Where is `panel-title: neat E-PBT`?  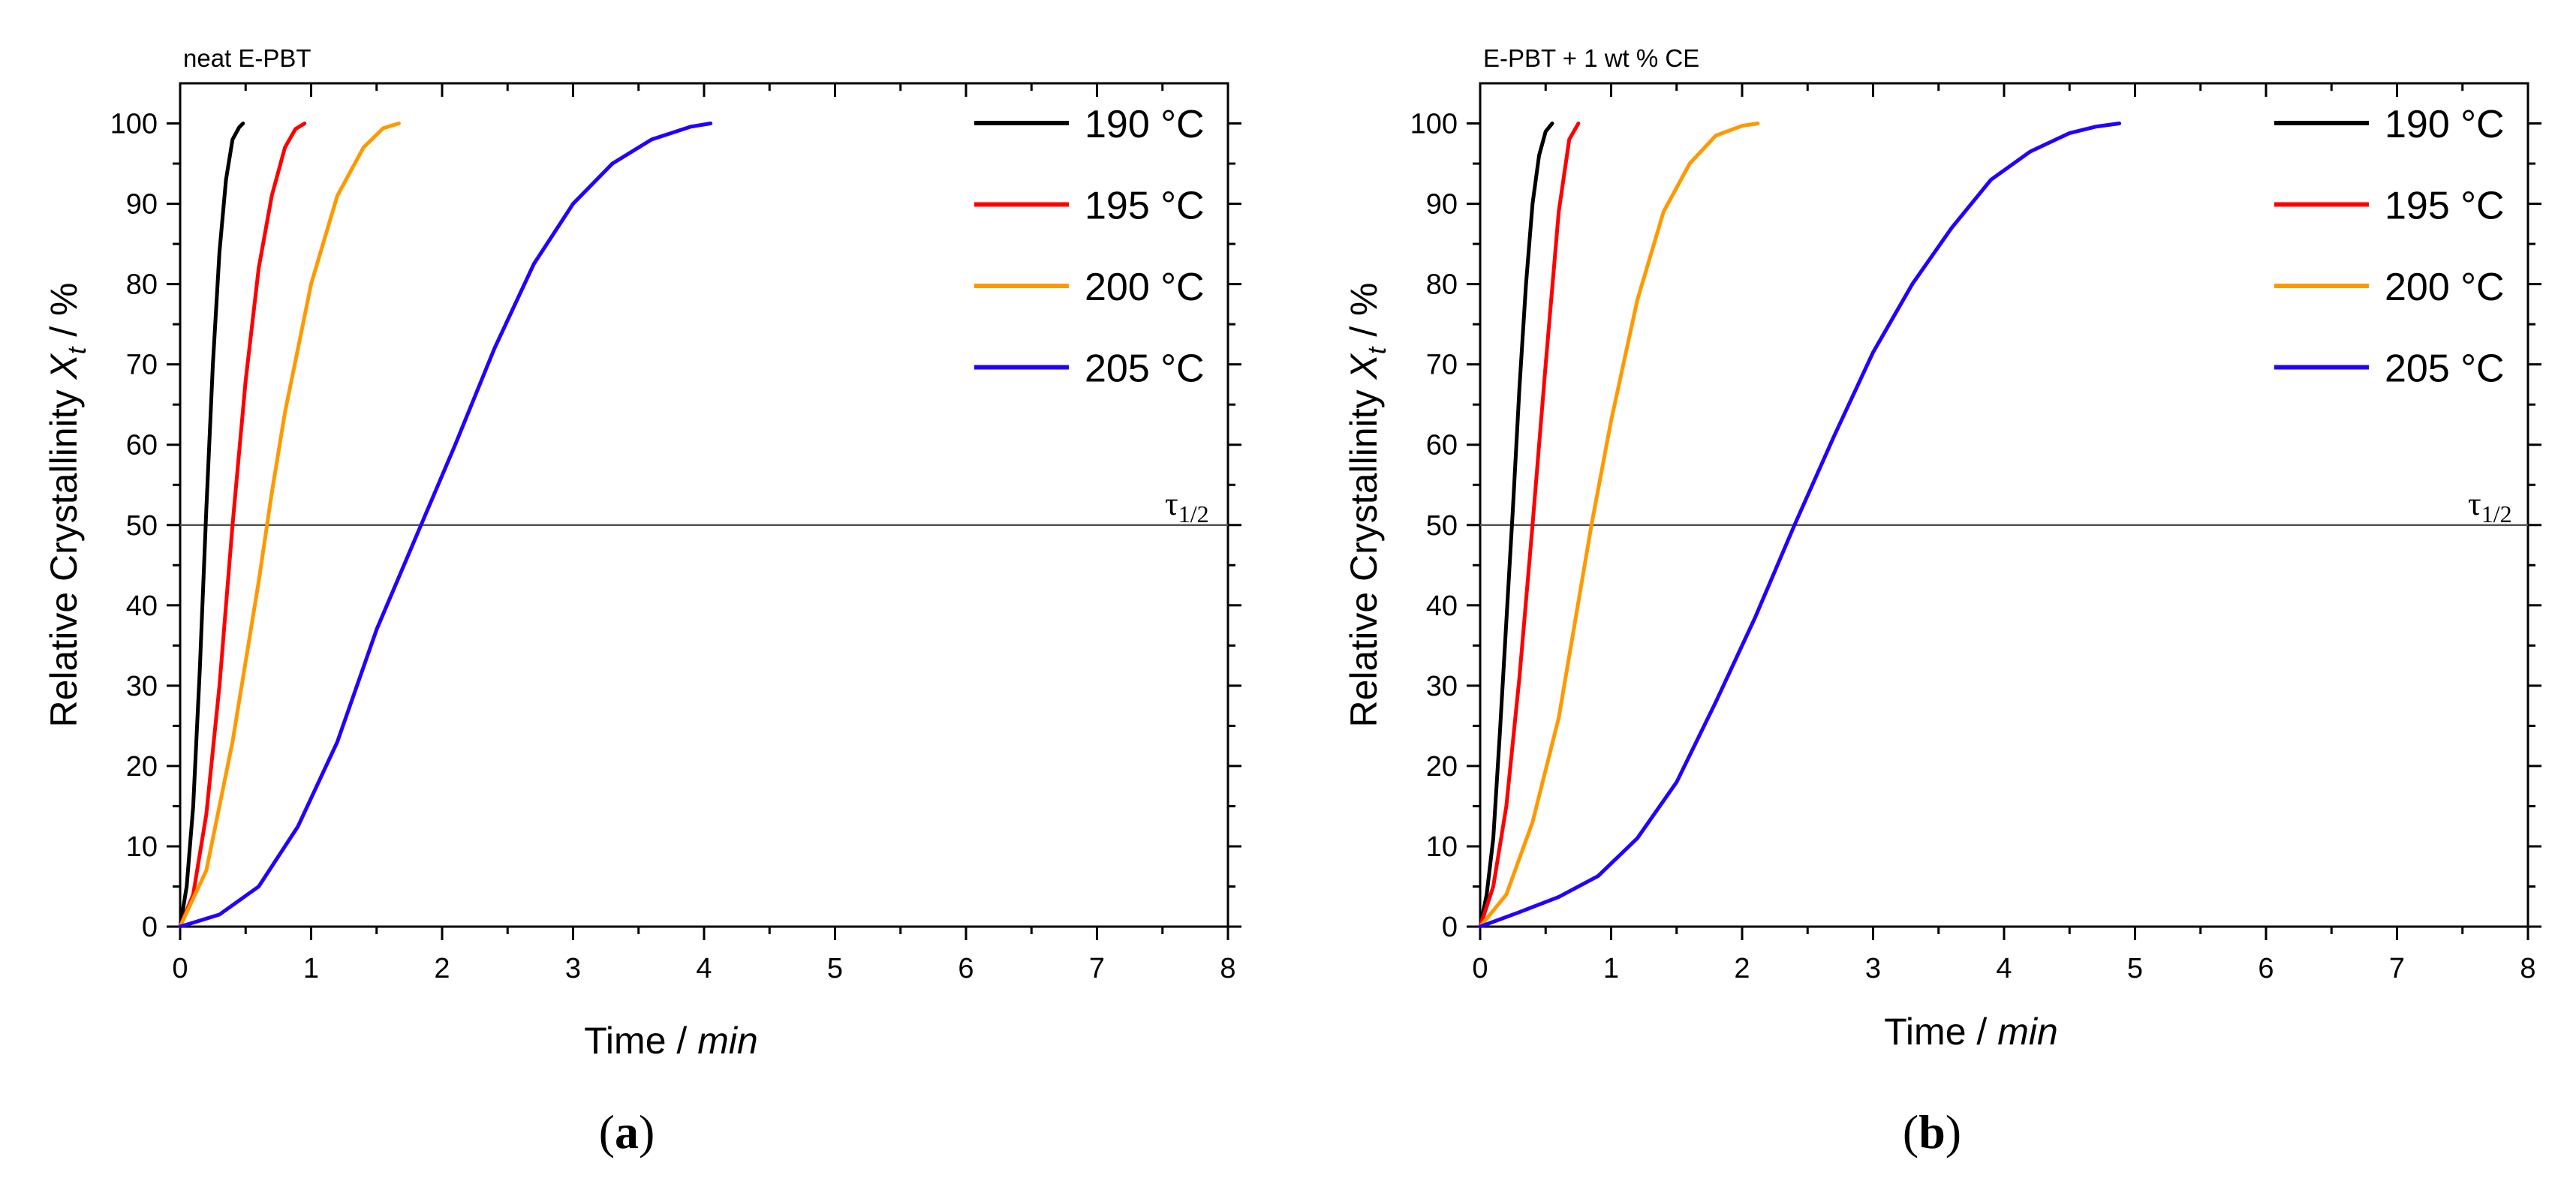 panel-title: neat E-PBT is located at coordinates (247, 58).